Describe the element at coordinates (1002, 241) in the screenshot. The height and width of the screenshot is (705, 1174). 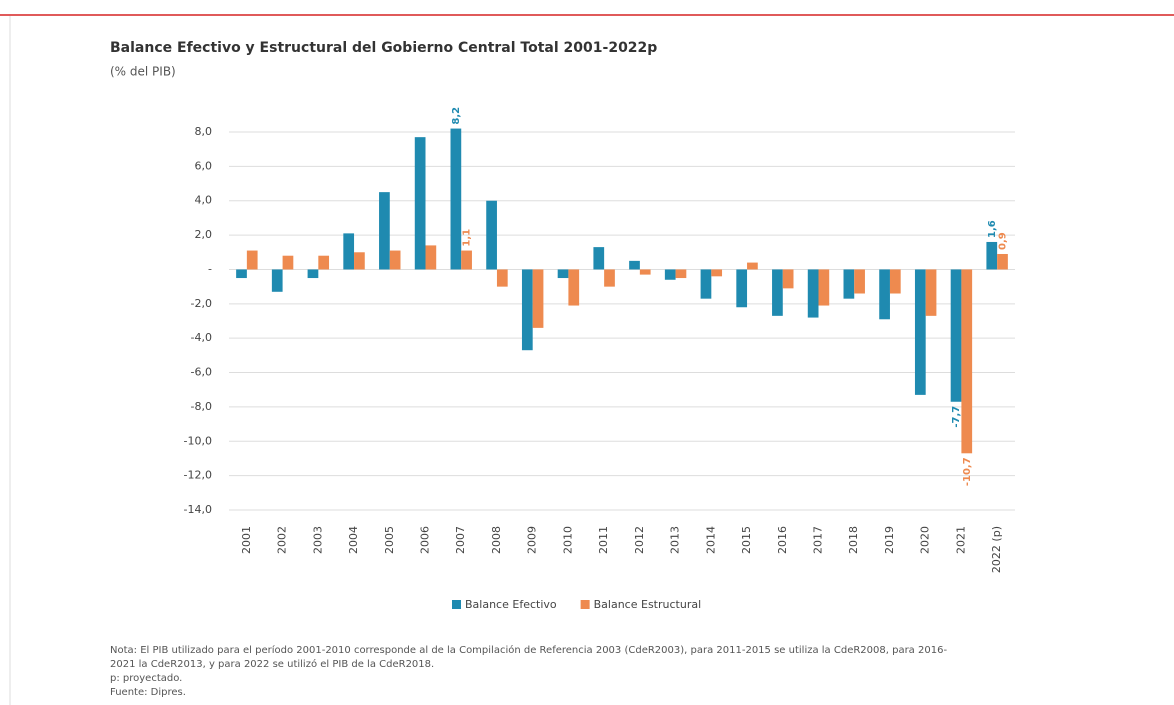
I see `data-label: 0,9` at that location.